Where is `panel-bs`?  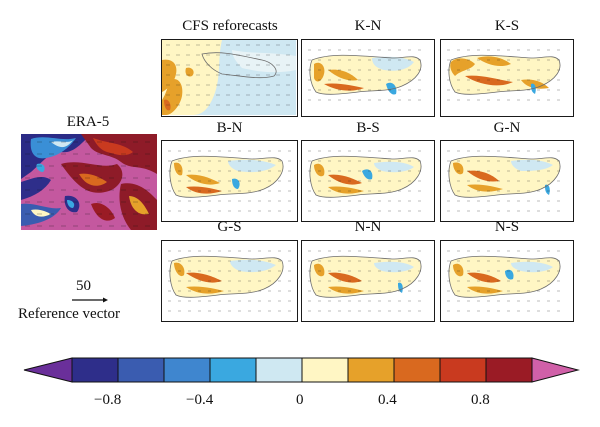 panel-bs is located at coordinates (368, 181).